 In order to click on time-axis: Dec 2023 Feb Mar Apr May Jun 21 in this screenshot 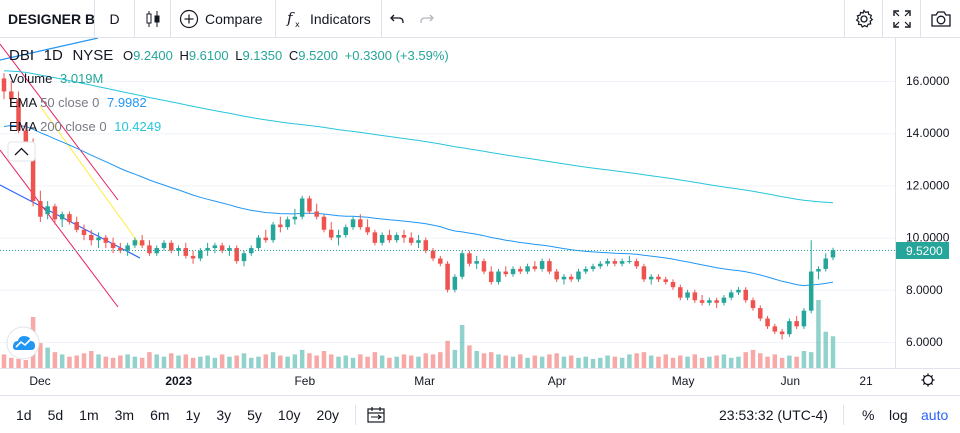, I will do `click(451, 381)`.